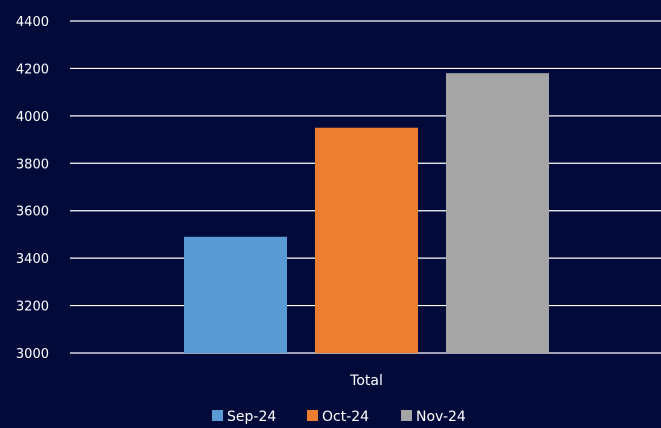 This screenshot has width=661, height=428. What do you see at coordinates (251, 417) in the screenshot?
I see `legend-label: Sep-24` at bounding box center [251, 417].